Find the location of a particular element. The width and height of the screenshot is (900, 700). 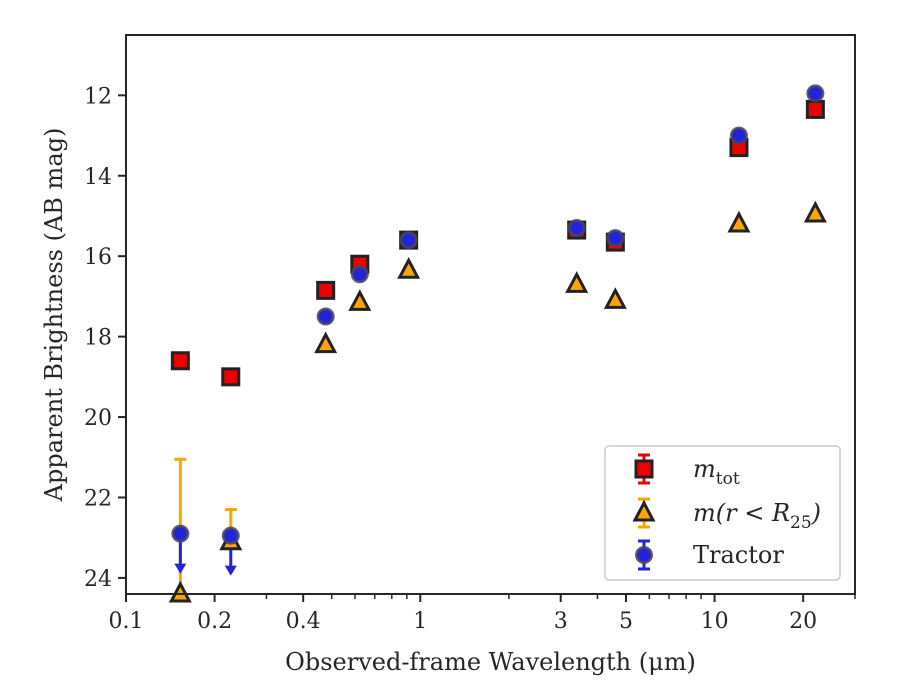

legend-label: Tractor is located at coordinates (738, 555).